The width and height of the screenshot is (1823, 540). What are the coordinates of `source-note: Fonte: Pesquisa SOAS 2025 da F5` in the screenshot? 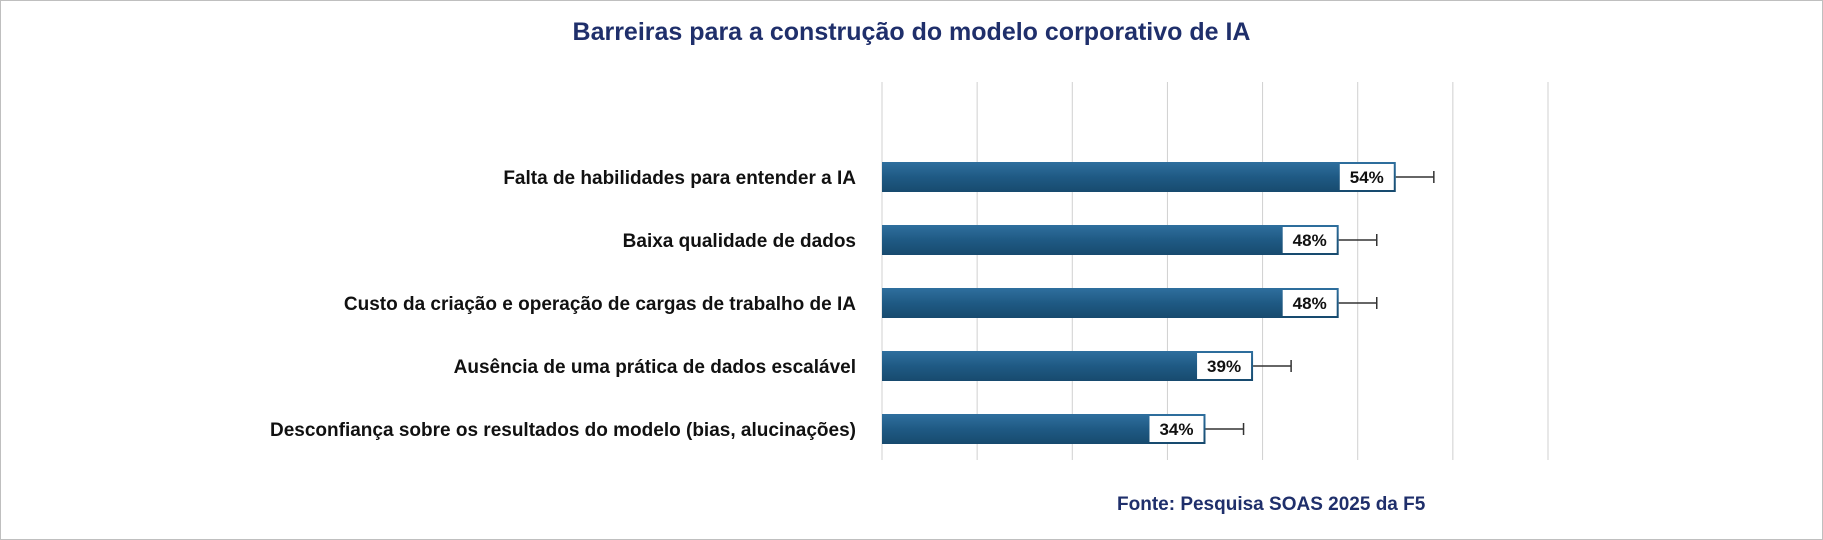 It's located at (1271, 504).